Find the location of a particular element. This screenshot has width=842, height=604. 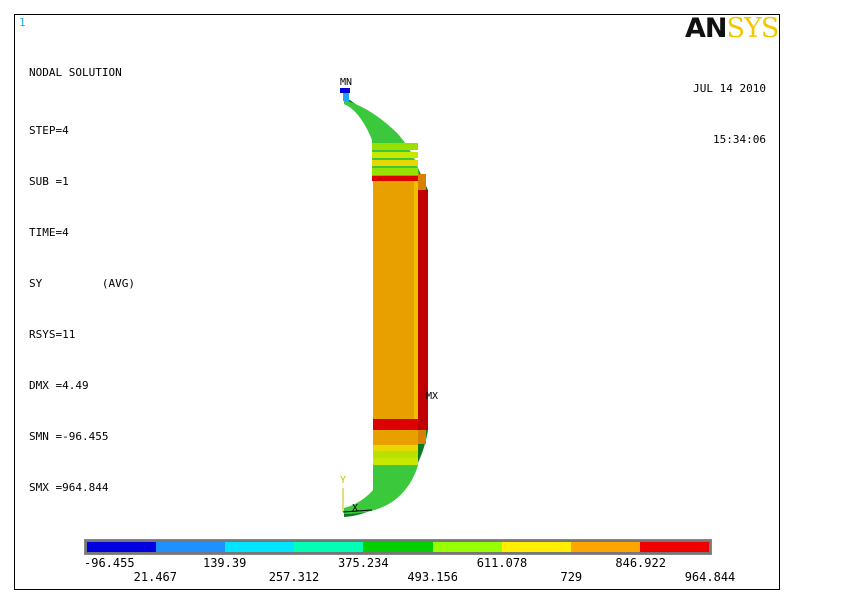

info-component: SY (AVG) is located at coordinates (82, 283).